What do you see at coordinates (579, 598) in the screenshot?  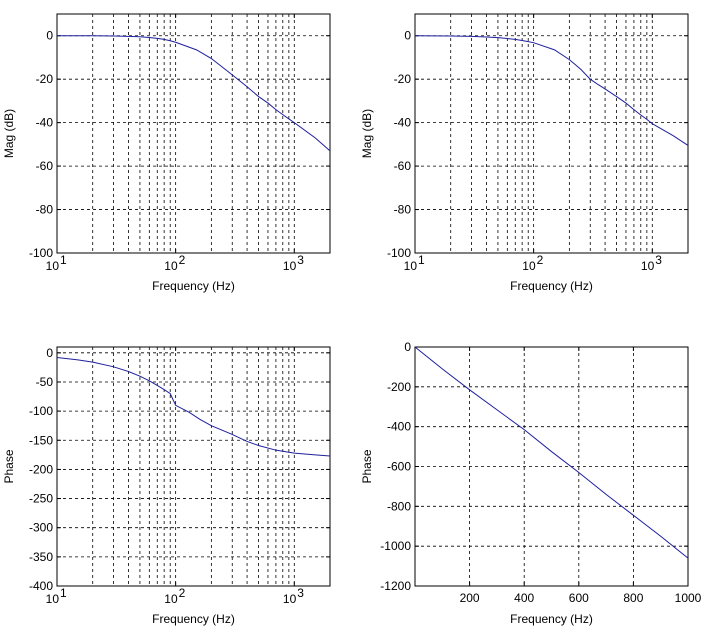 I see `x-tick-label: 600` at bounding box center [579, 598].